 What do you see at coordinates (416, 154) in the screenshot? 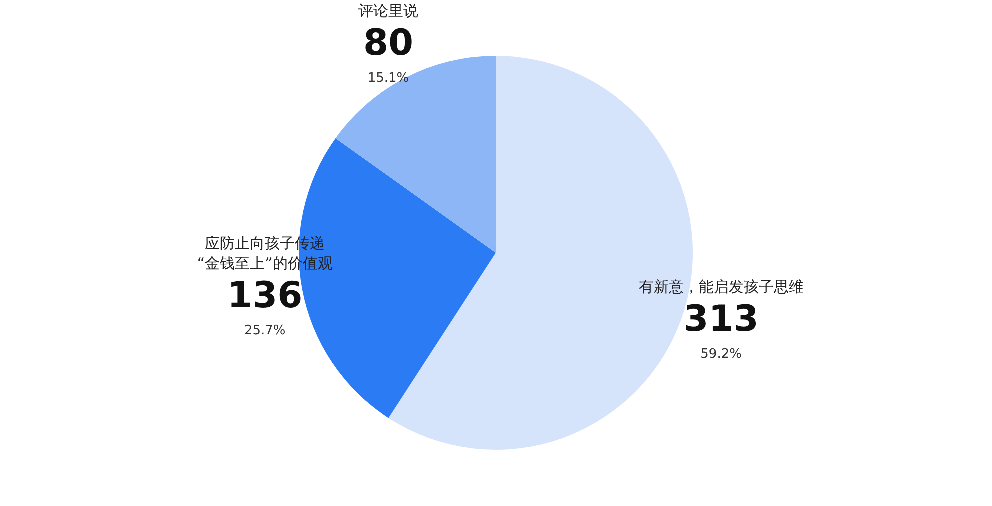
I see `pie-slice` at bounding box center [416, 154].